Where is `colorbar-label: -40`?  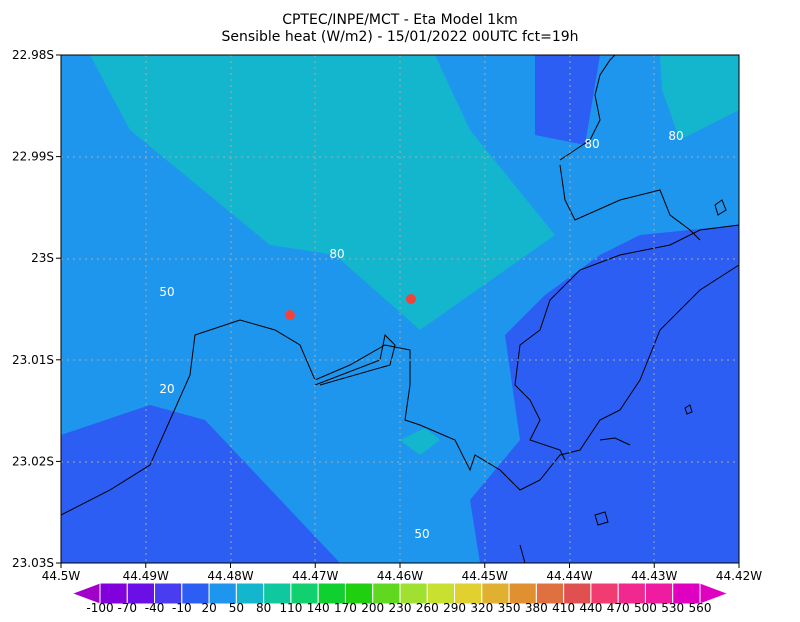 colorbar-label: -40 is located at coordinates (155, 608).